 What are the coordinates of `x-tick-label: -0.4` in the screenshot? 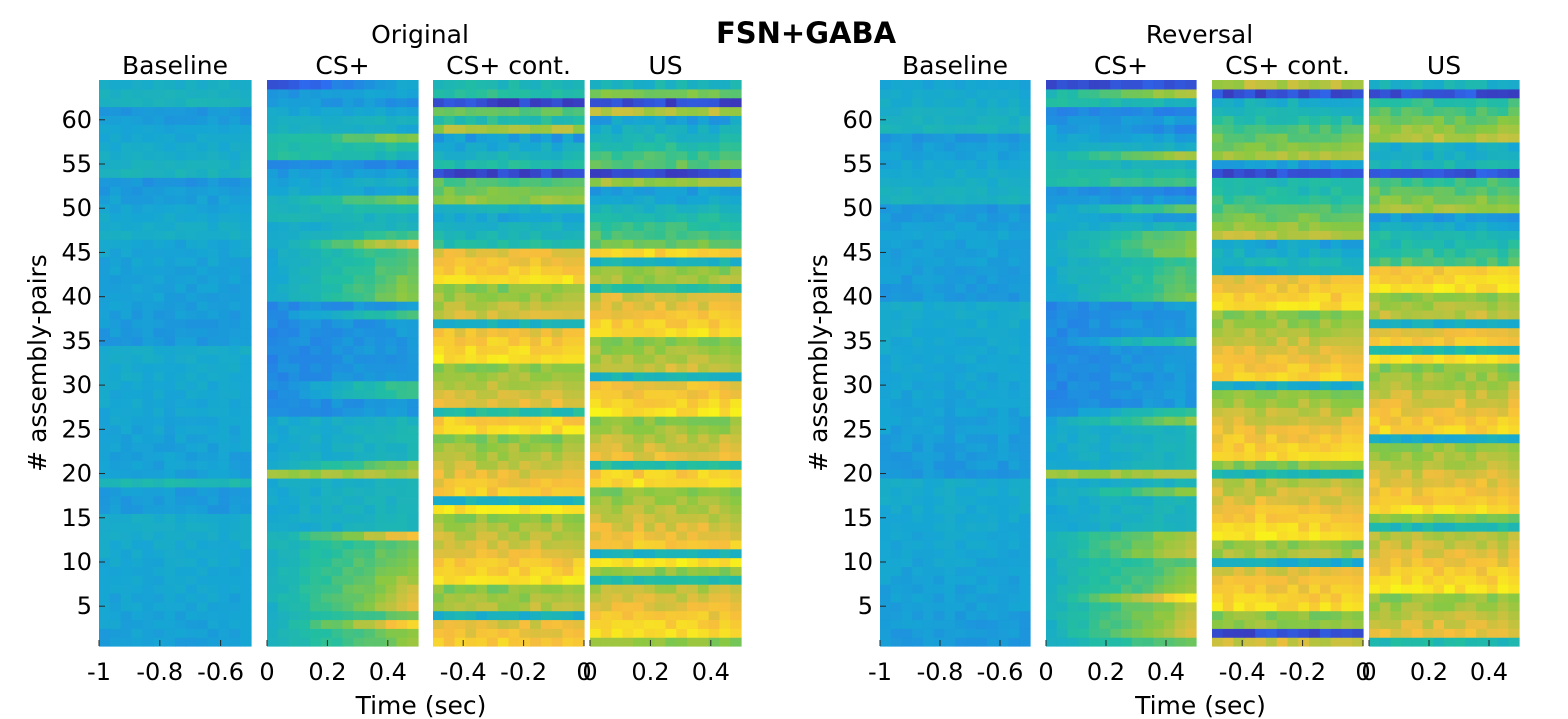 It's located at (463, 672).